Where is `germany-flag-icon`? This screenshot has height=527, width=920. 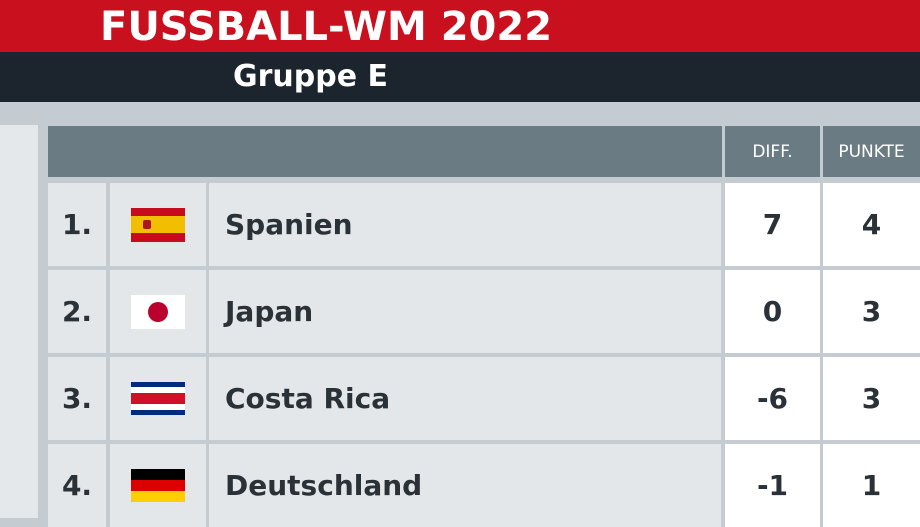
germany-flag-icon is located at coordinates (158, 485).